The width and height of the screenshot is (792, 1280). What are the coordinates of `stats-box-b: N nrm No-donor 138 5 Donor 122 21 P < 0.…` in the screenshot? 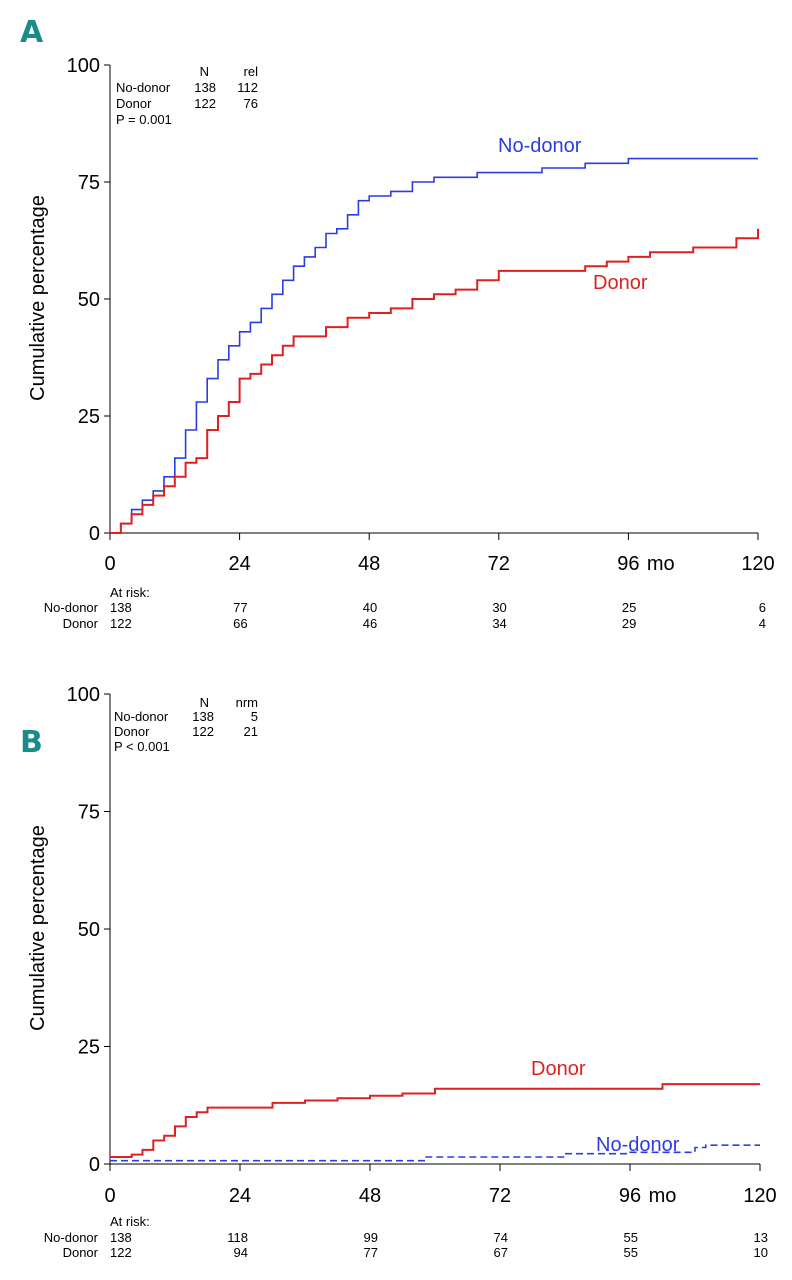 It's located at (186, 724).